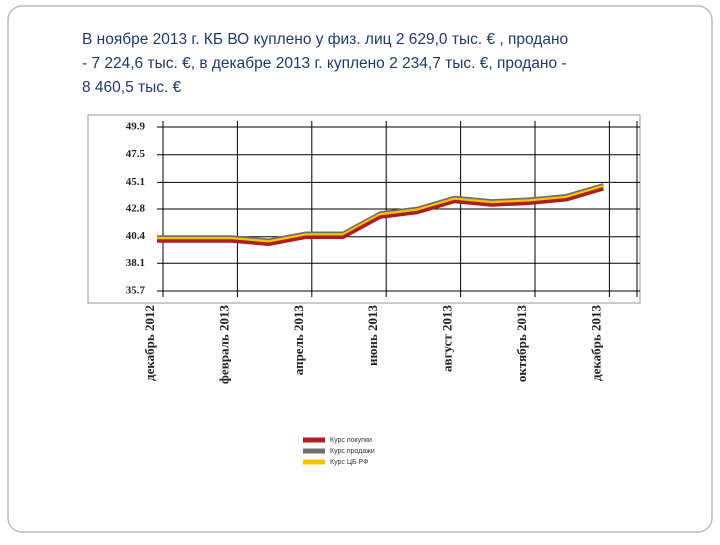 The width and height of the screenshot is (720, 545). Describe the element at coordinates (135, 182) in the screenshot. I see `y-tick-label: 45.1` at that location.